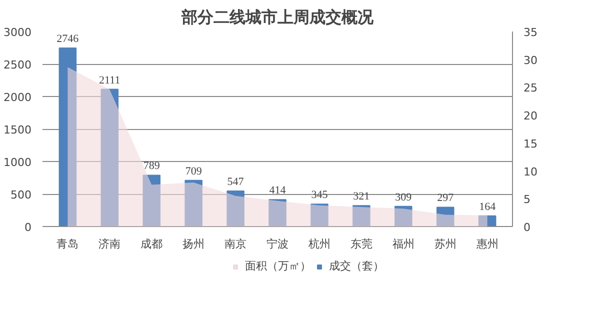 This screenshot has height=325, width=602. What do you see at coordinates (531, 143) in the screenshot?
I see `y2-tick-label: 15` at bounding box center [531, 143].